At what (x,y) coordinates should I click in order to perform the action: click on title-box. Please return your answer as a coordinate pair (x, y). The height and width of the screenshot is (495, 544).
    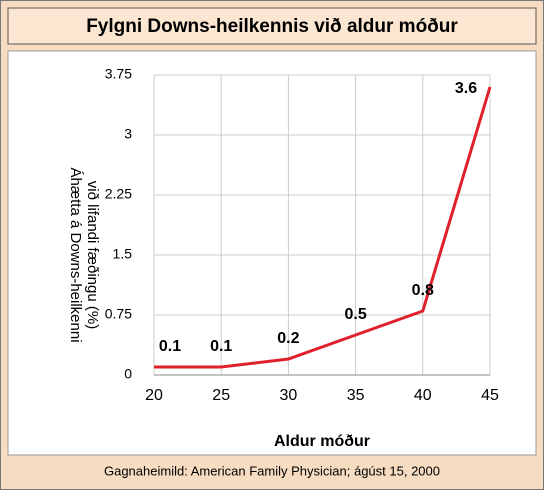
    Looking at the image, I should click on (272, 26).